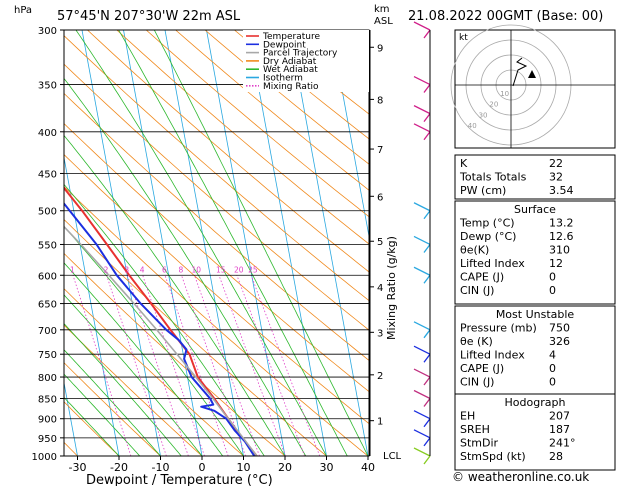 This screenshot has height=486, width=629. I want to click on hodograph-ring-label: 20, so click(493, 105).